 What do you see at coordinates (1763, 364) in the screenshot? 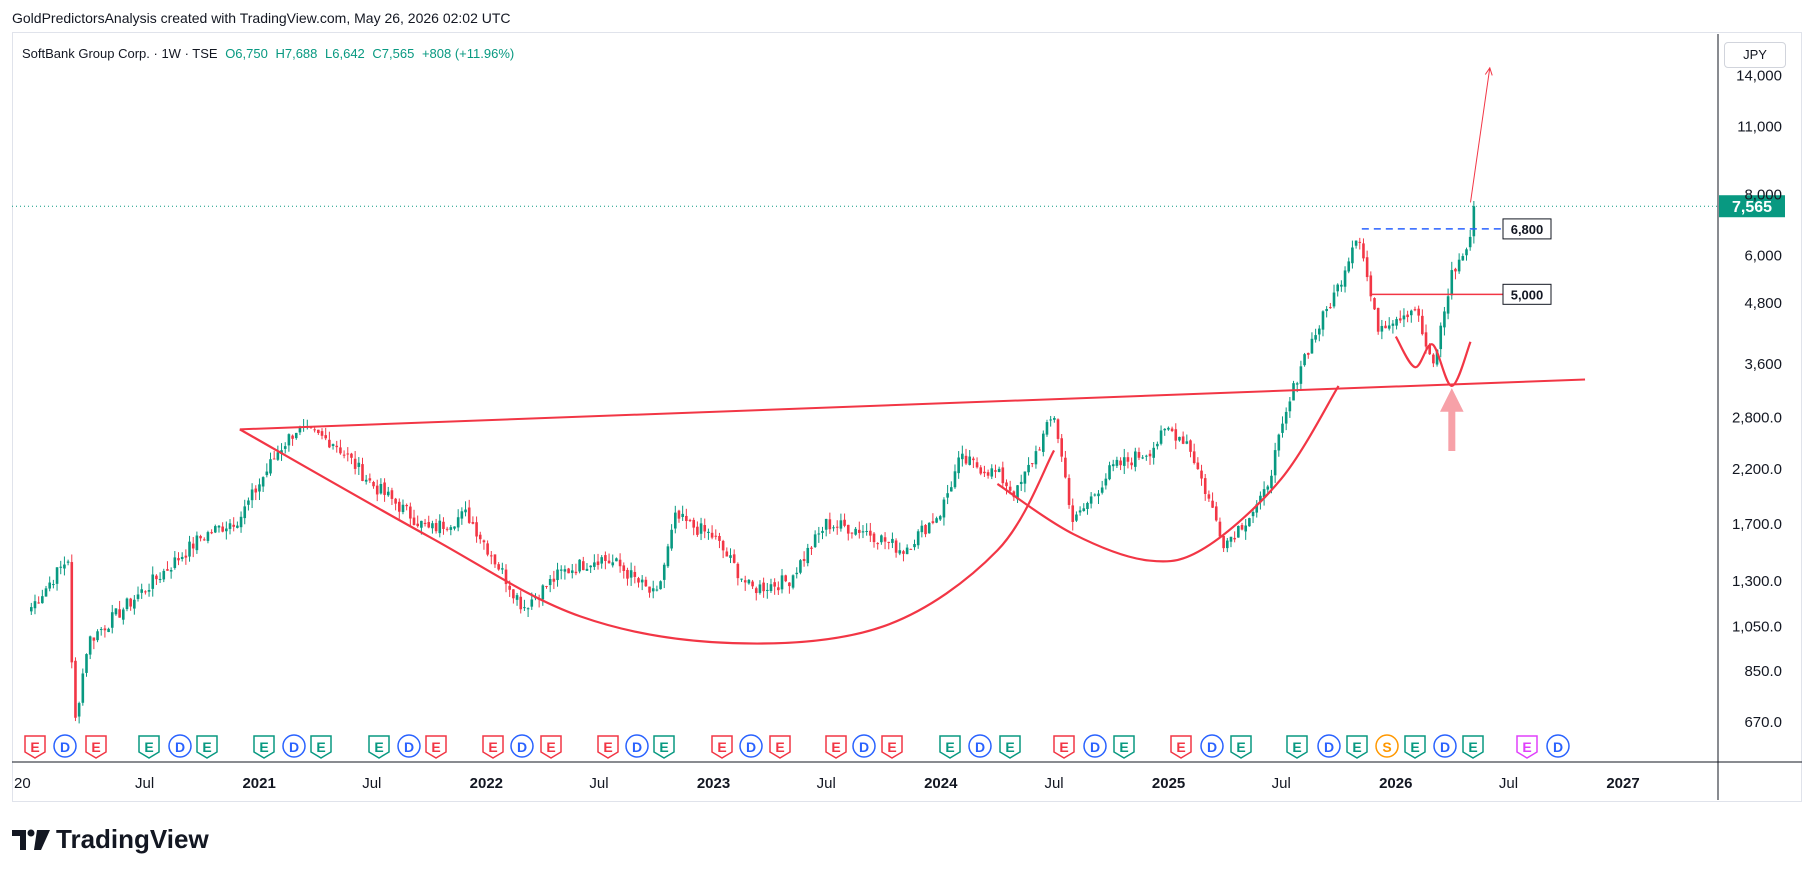
I see `y-tick-label: 3,600` at bounding box center [1763, 364].